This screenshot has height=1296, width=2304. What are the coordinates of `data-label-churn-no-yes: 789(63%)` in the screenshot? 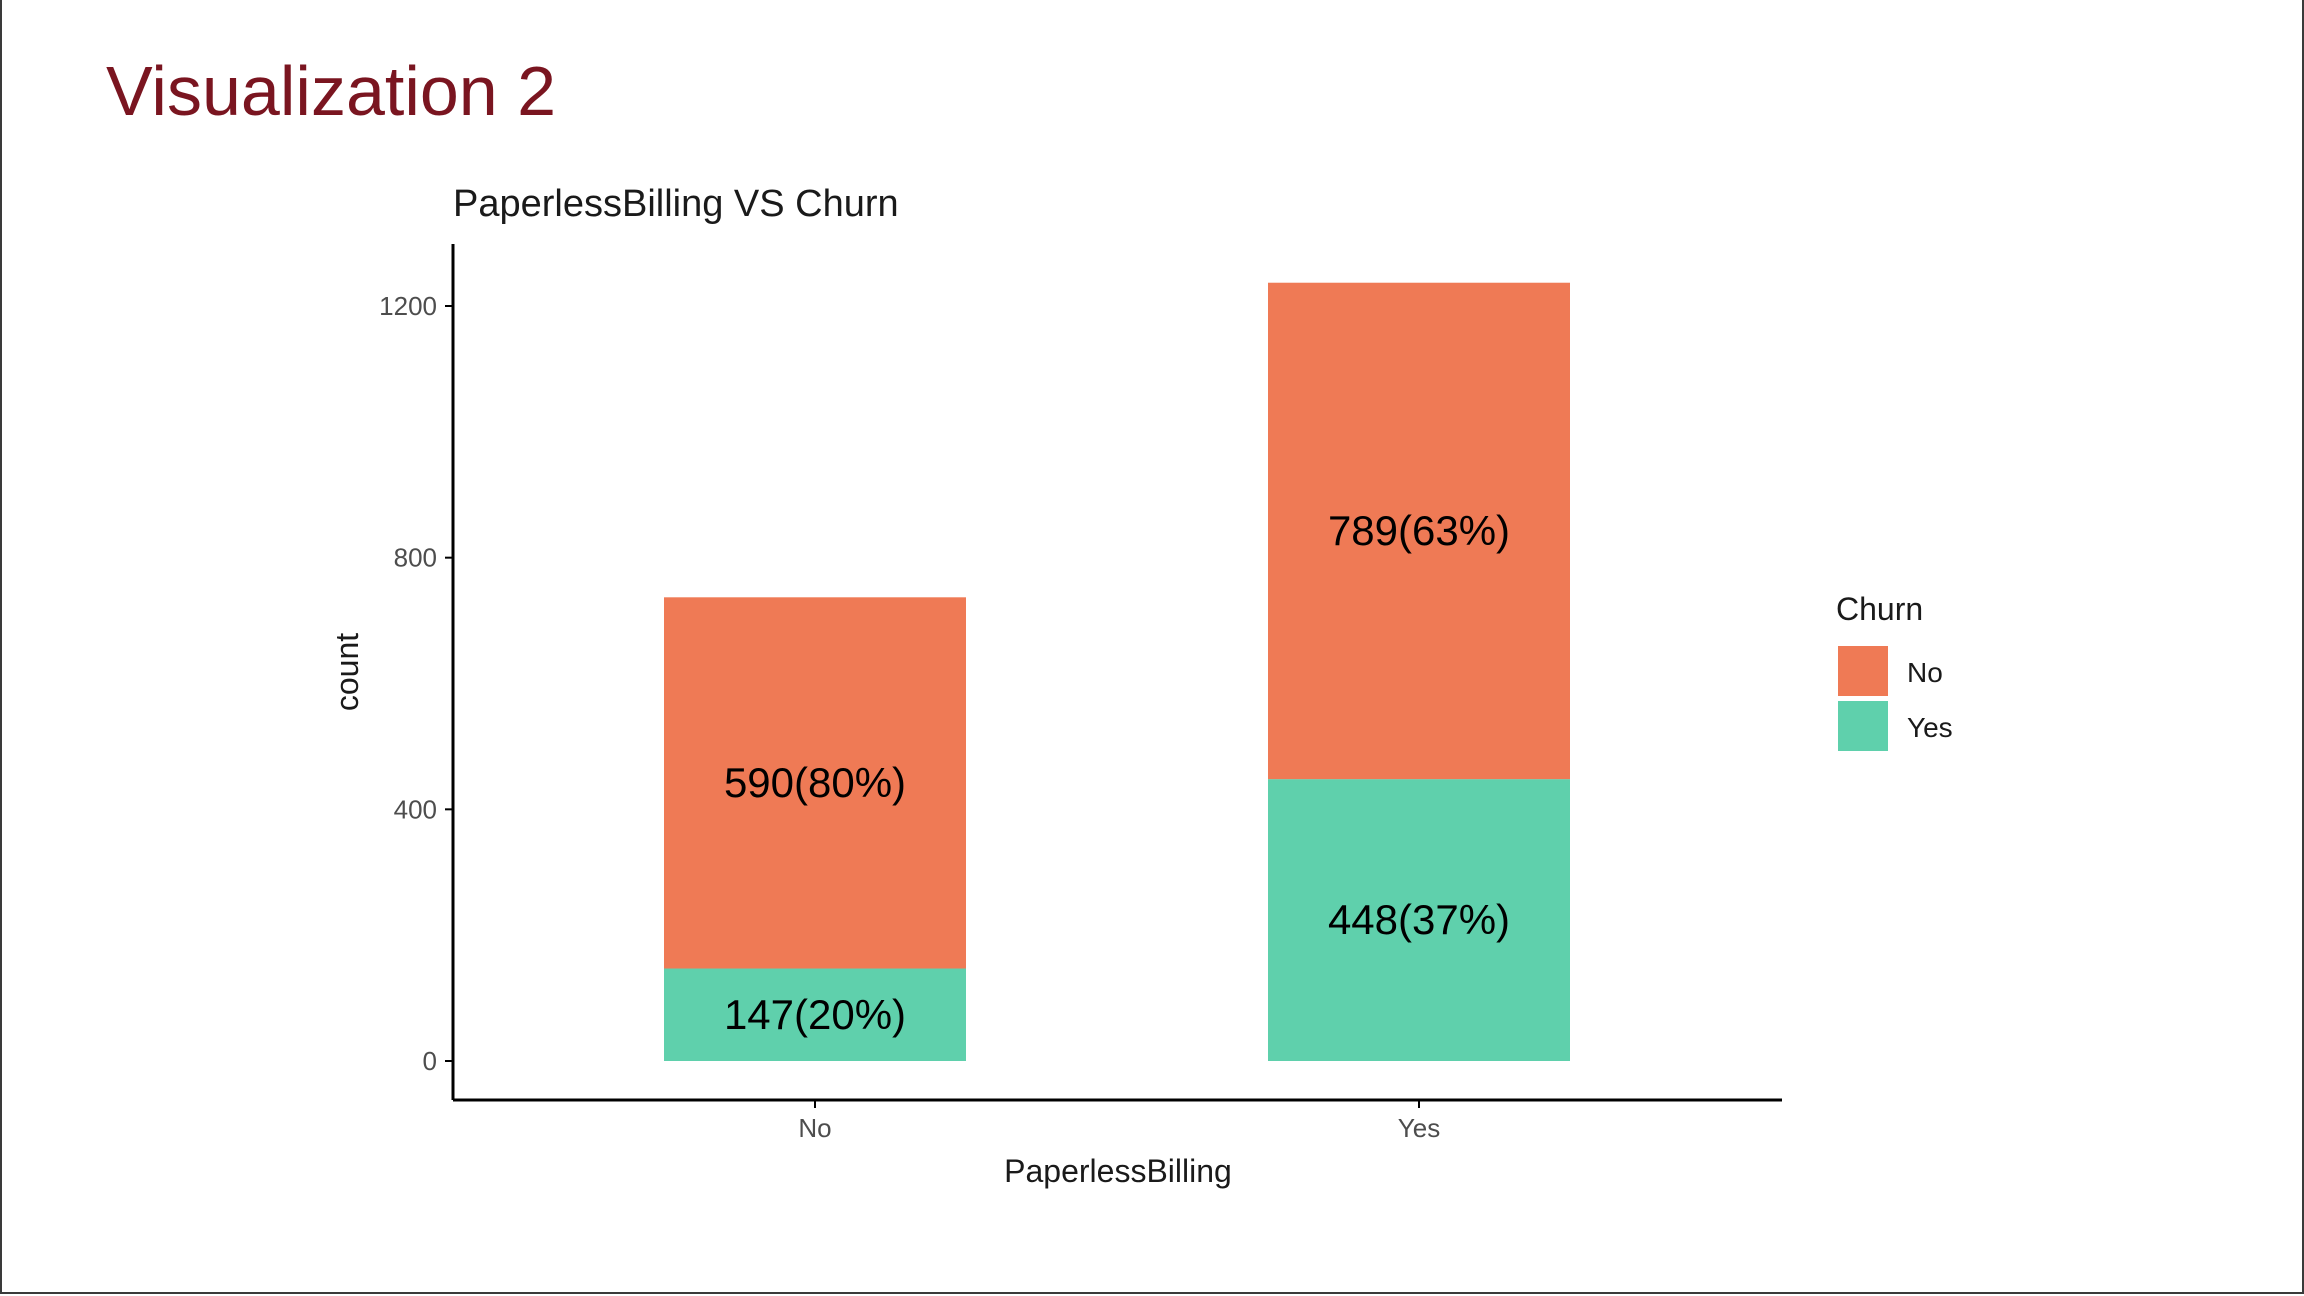 It's located at (1419, 530).